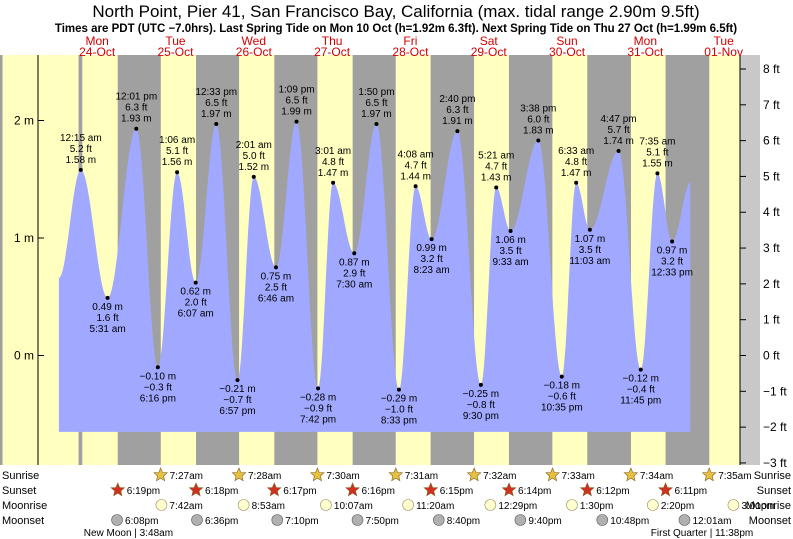  Describe the element at coordinates (410, 41) in the screenshot. I see `day-name: Fri` at that location.